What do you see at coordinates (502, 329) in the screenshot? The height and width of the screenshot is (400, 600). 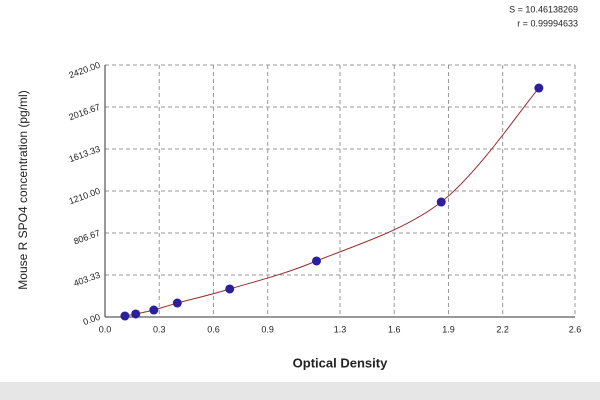 I see `x-tick-label: 2.2` at bounding box center [502, 329].